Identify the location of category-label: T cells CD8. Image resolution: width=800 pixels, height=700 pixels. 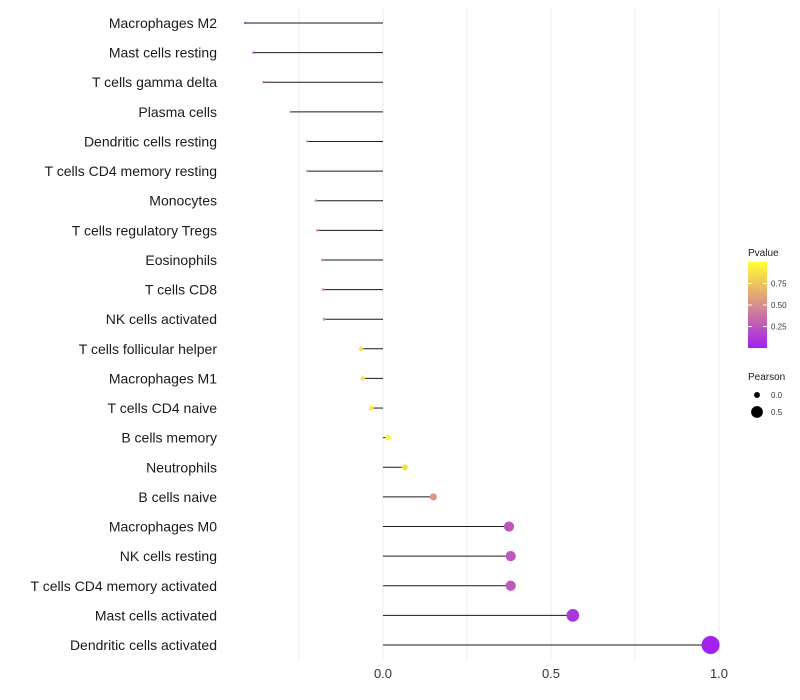
(181, 290).